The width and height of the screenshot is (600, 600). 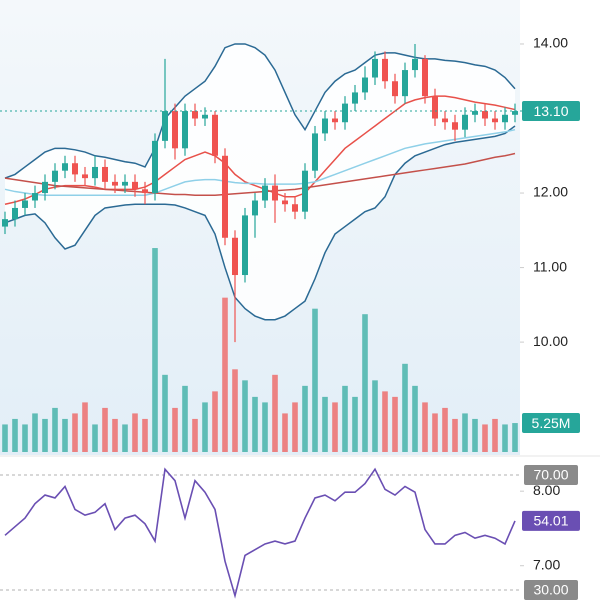 I want to click on y-tick-label: 11.00, so click(x=550, y=266).